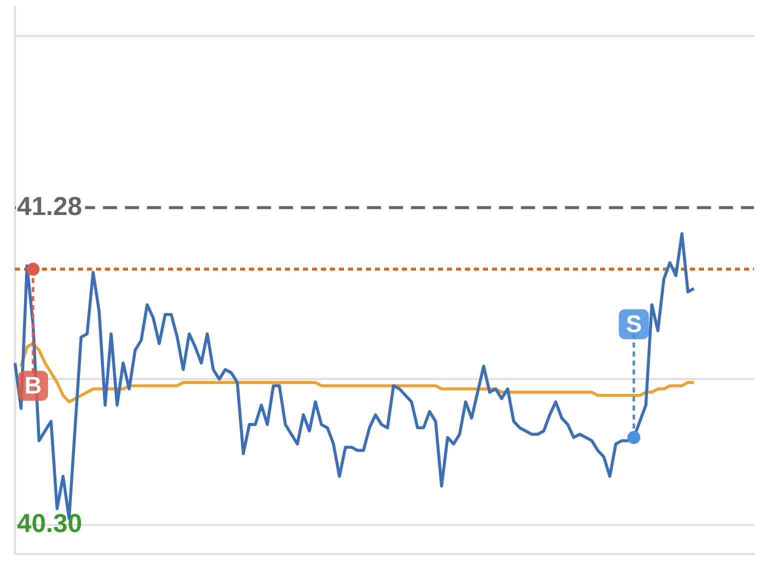 The height and width of the screenshot is (561, 761). What do you see at coordinates (49, 205) in the screenshot?
I see `y-tick-label: 41.28` at bounding box center [49, 205].